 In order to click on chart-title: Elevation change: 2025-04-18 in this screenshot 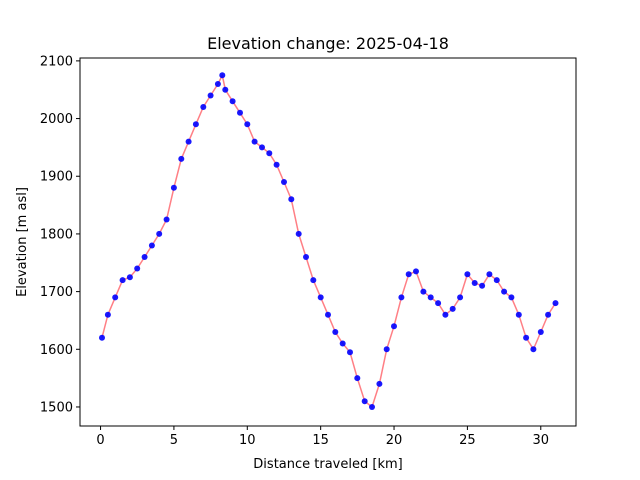, I will do `click(328, 43)`.